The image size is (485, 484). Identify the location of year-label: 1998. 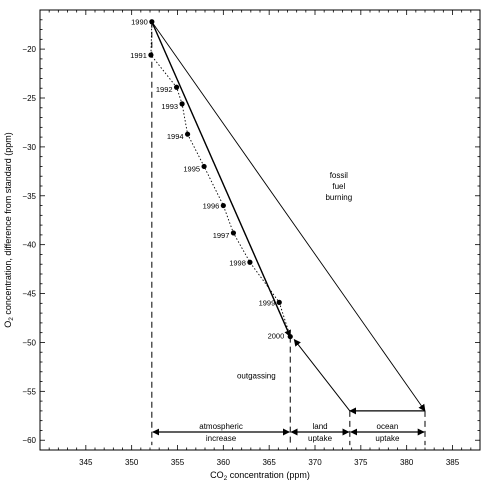
(237, 262).